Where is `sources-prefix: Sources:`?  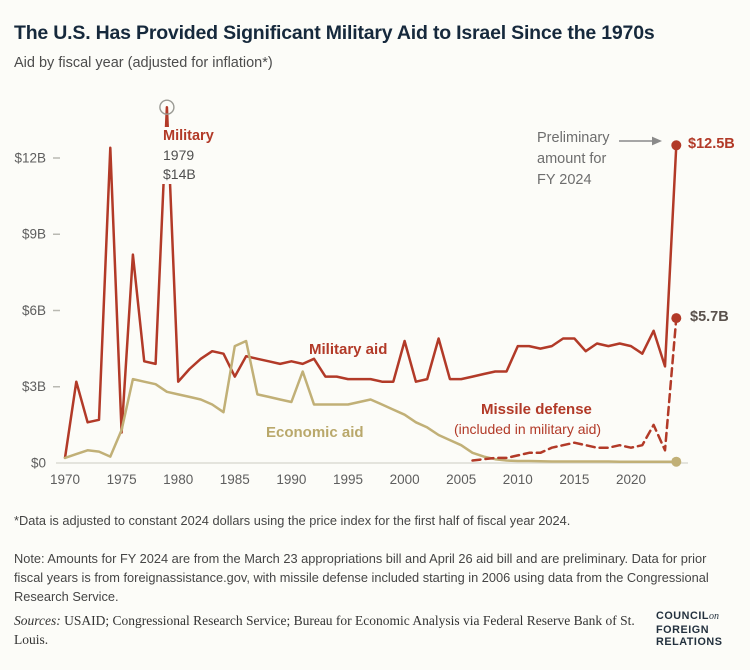 sources-prefix: Sources: is located at coordinates (37, 620).